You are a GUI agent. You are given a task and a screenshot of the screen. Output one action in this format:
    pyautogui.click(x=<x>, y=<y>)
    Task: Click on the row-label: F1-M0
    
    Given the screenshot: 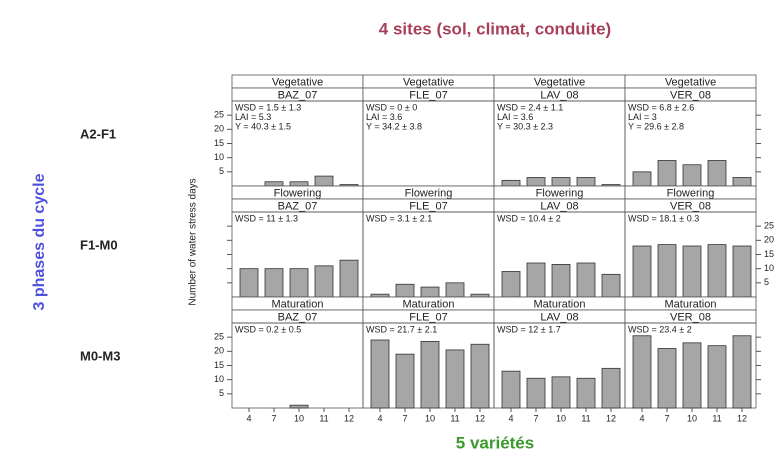 What is the action you would take?
    pyautogui.click(x=99, y=244)
    